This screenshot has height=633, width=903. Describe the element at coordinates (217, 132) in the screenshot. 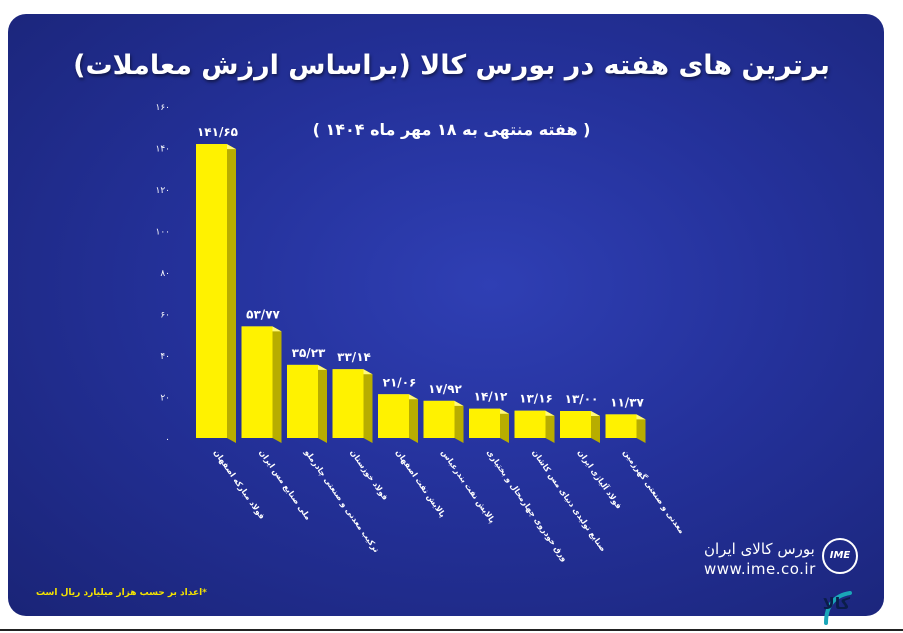

I see `bar-value-label: ۱۴۱/۶۵` at that location.